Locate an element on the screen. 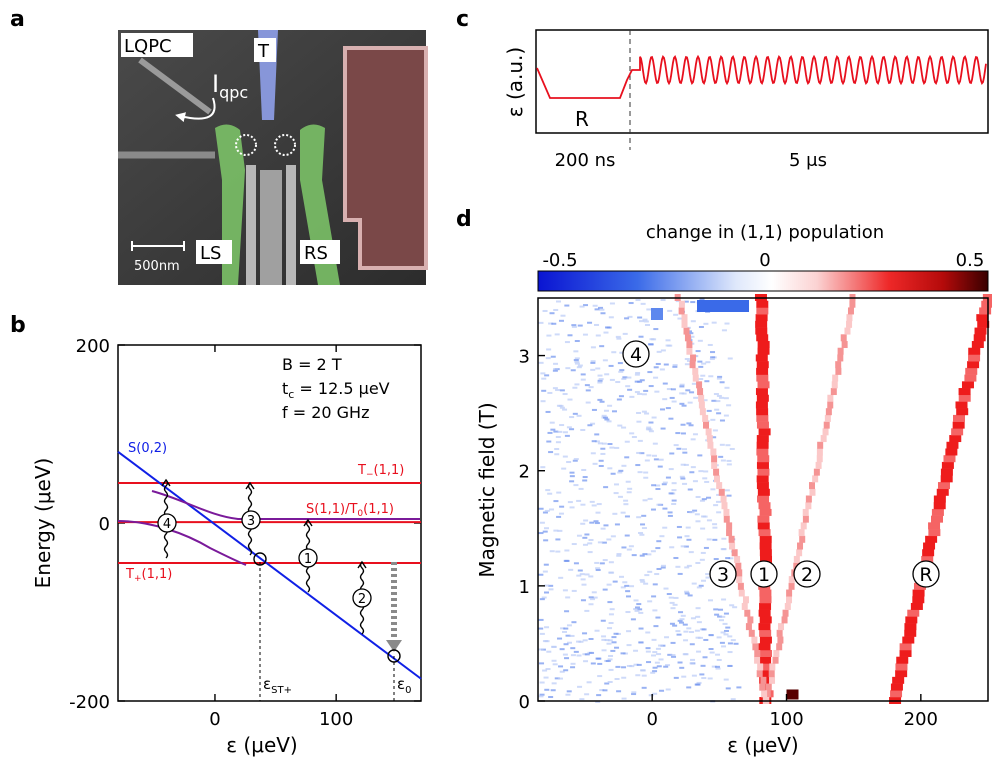 Image resolution: width=992 pixels, height=760 pixels. marker-2-circle is located at coordinates (362, 598).